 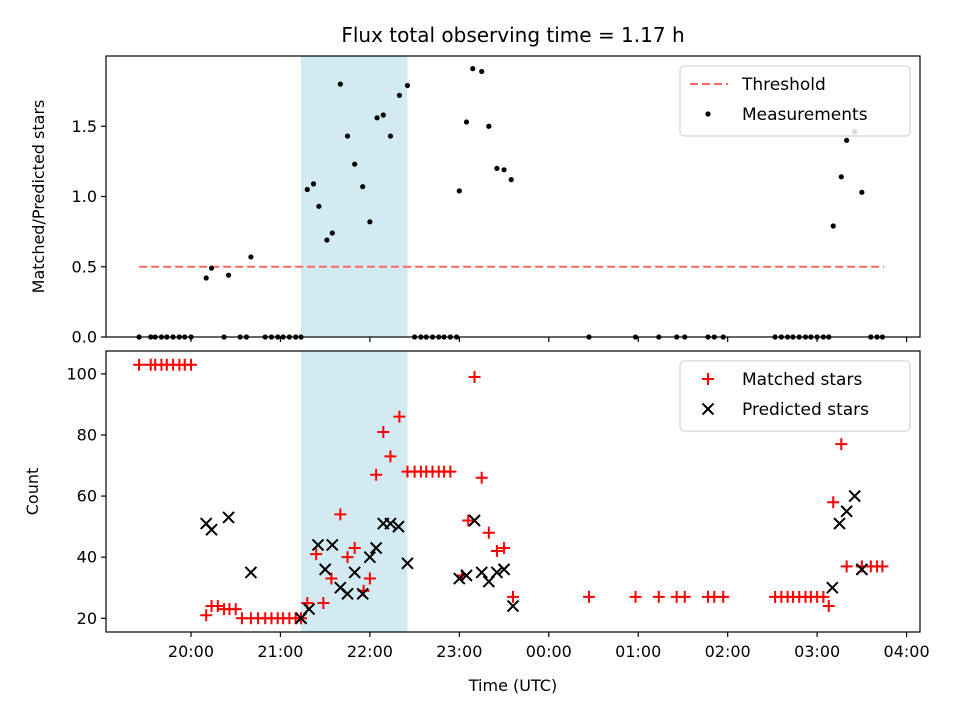 I want to click on top-legend-box, so click(x=795, y=101).